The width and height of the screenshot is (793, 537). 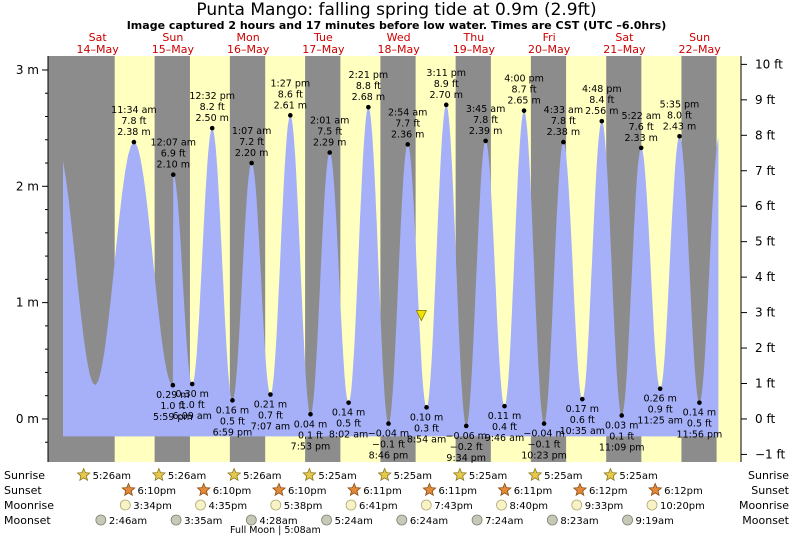 I want to click on moonrise-time: 10:20pm, so click(x=682, y=506).